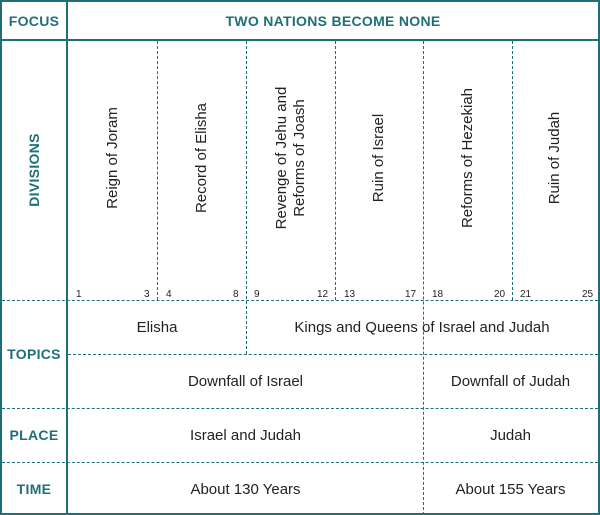 This screenshot has height=515, width=600. I want to click on division-1-end: 3, so click(147, 294).